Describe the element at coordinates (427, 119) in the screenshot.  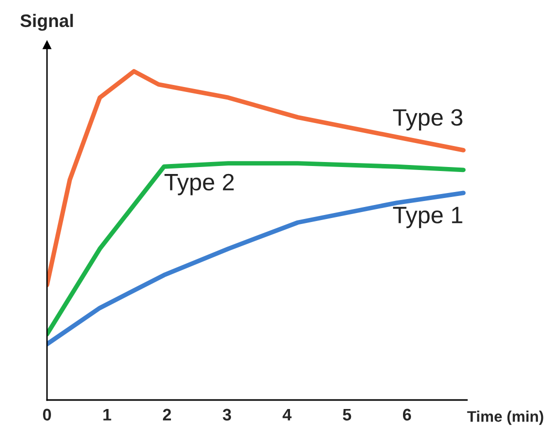
I see `series-label: Type 3` at that location.